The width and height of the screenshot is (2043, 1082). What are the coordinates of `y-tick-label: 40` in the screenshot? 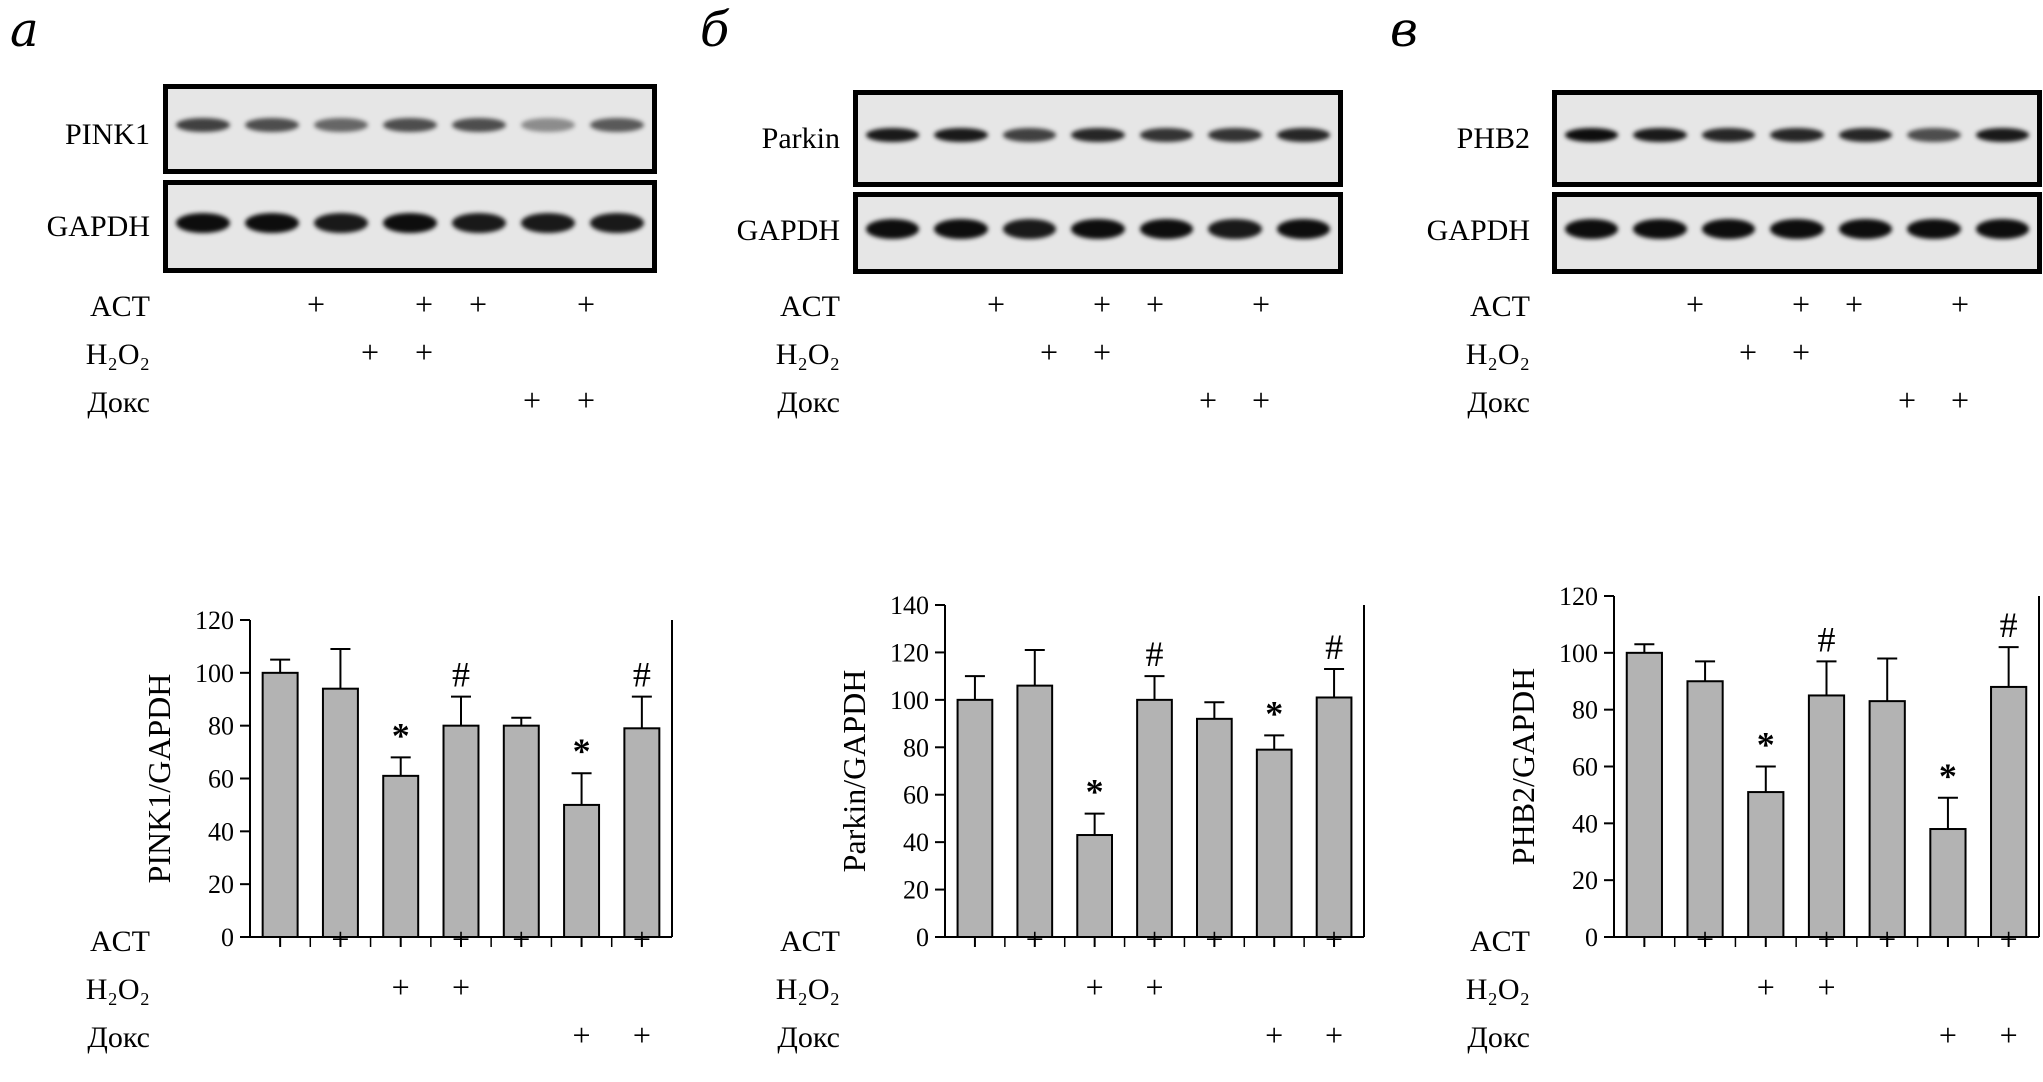 It's located at (1585, 823).